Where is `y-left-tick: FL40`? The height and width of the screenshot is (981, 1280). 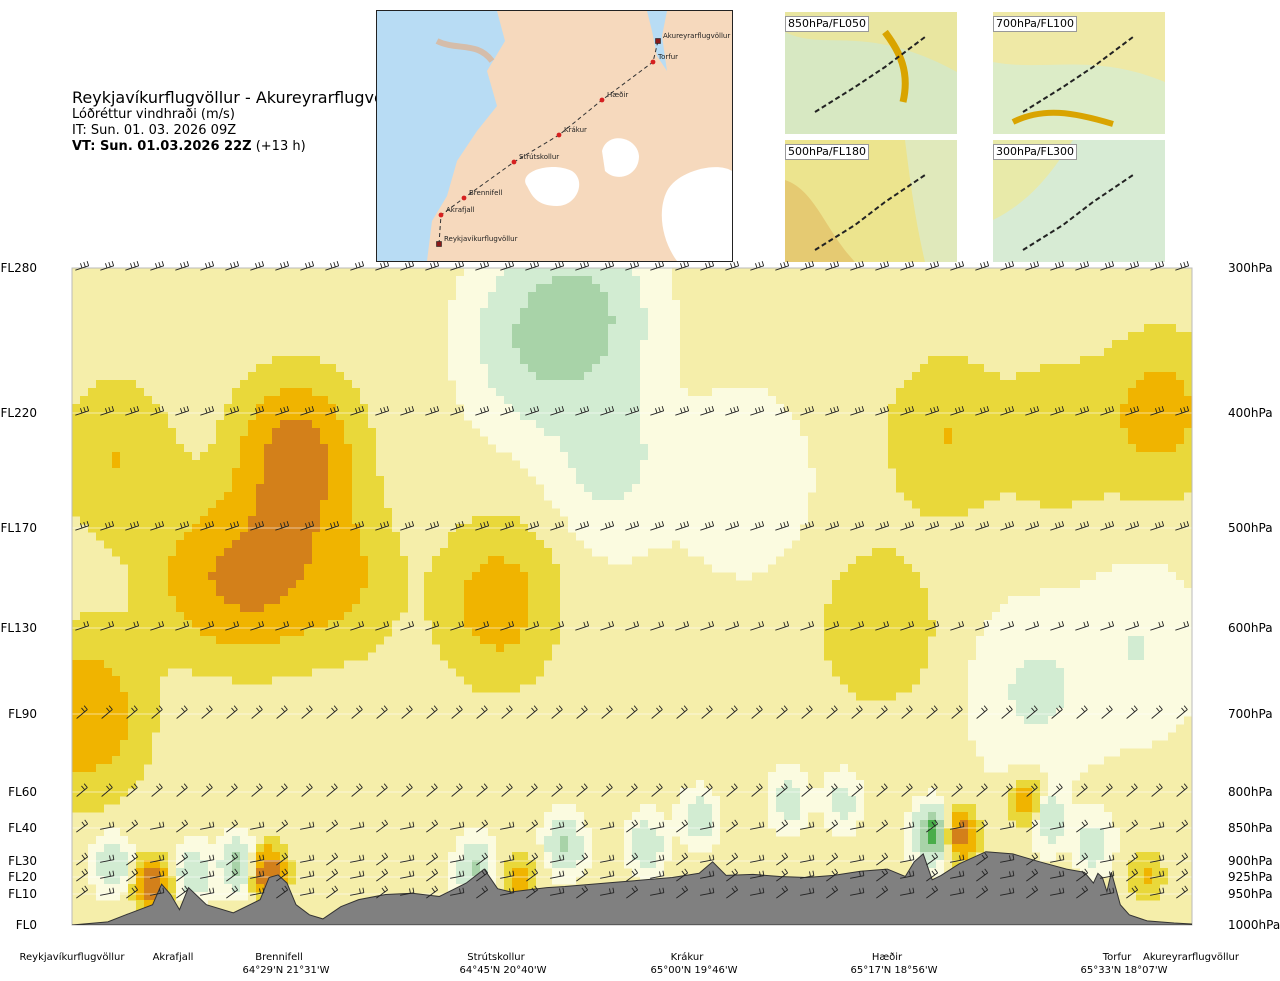
y-left-tick: FL40 is located at coordinates (22, 828).